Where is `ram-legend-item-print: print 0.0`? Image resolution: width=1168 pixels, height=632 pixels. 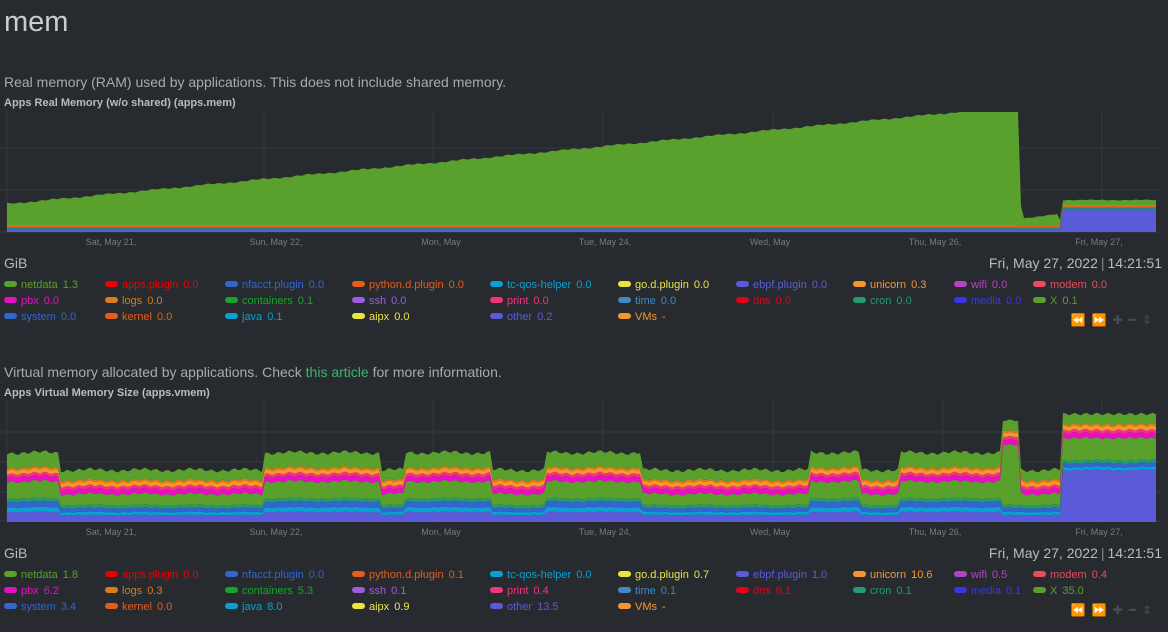
ram-legend-item-print: print 0.0 is located at coordinates (519, 301).